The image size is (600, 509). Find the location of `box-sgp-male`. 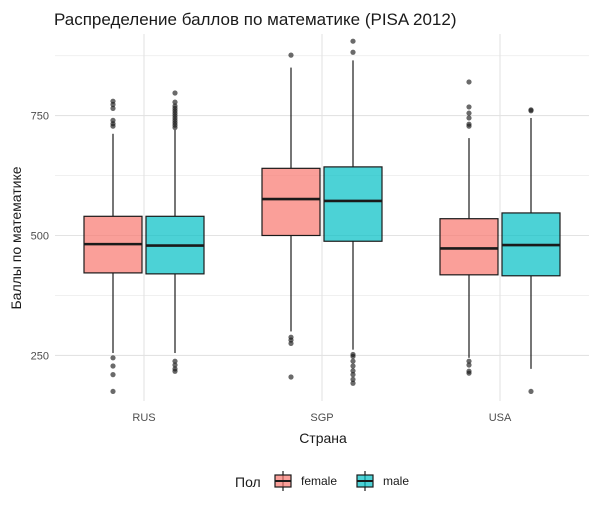

box-sgp-male is located at coordinates (353, 212).